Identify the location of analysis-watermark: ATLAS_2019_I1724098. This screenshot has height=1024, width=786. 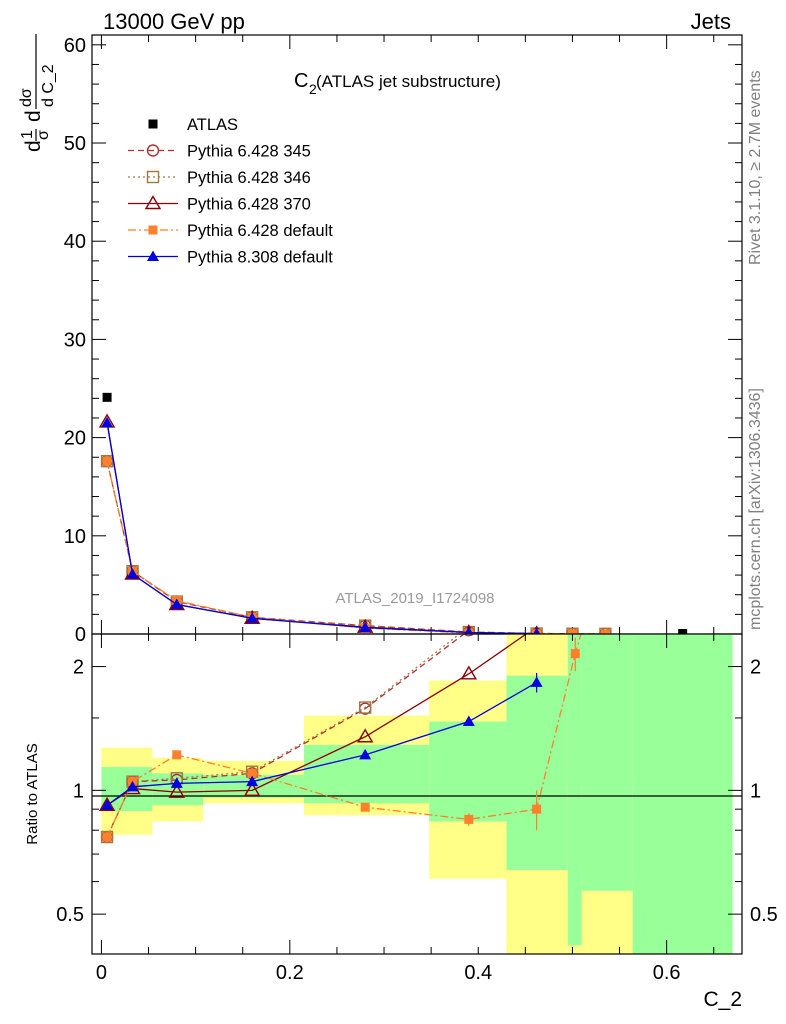
(414, 598).